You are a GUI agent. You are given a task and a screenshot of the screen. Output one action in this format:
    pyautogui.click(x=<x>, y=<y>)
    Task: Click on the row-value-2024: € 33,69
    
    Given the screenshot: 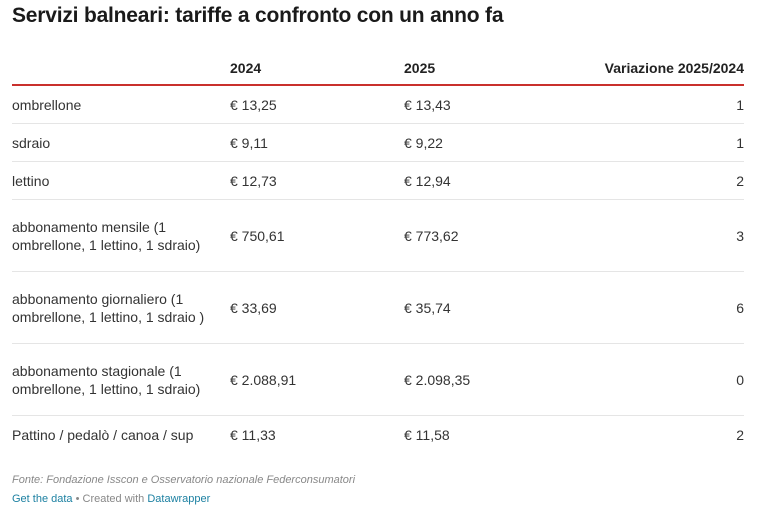 What is the action you would take?
    pyautogui.click(x=253, y=307)
    